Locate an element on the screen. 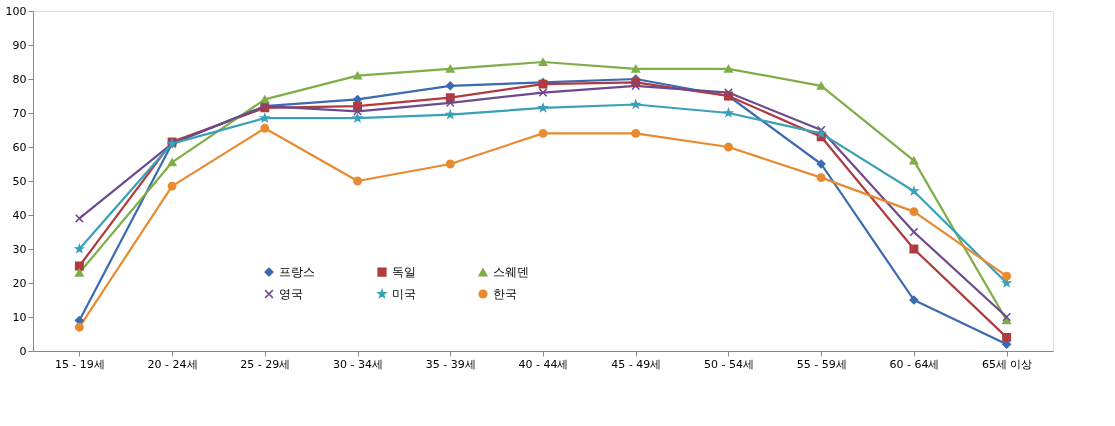  legend-label: 독일 is located at coordinates (404, 272).